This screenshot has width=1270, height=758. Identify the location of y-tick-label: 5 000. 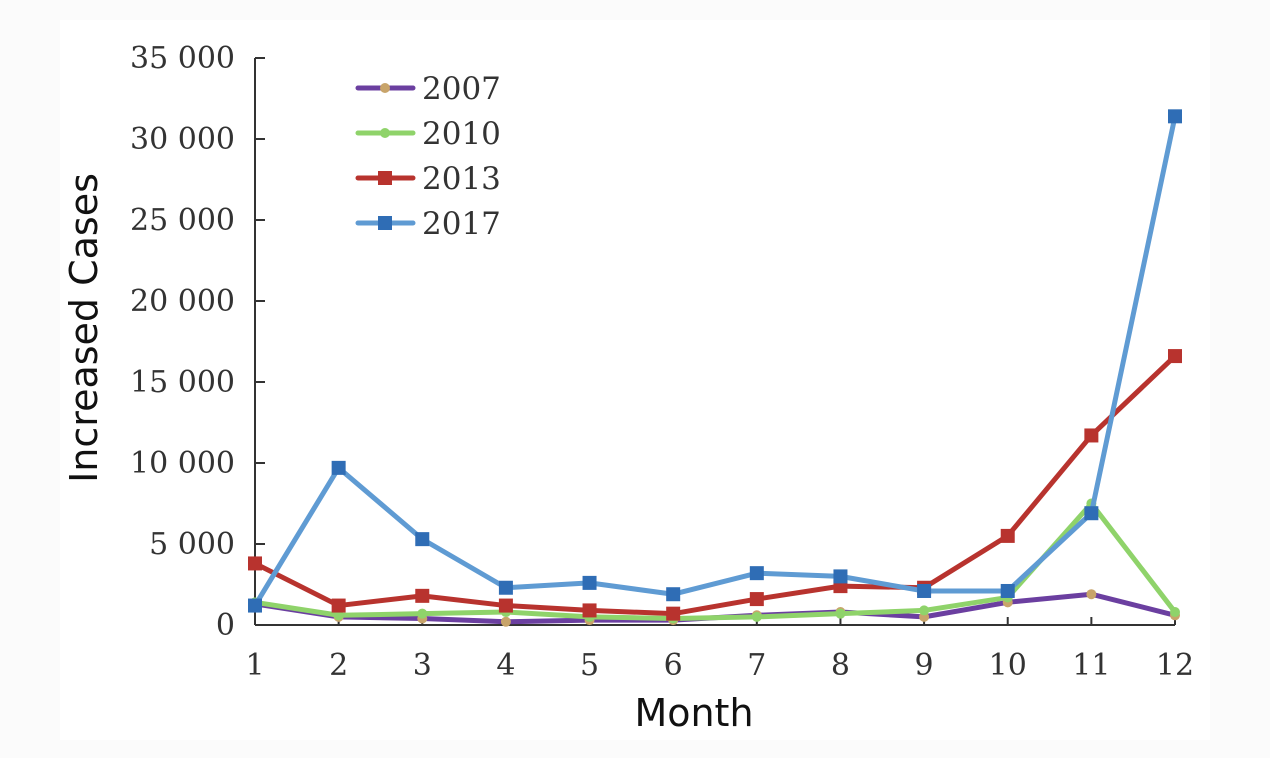
(192, 544).